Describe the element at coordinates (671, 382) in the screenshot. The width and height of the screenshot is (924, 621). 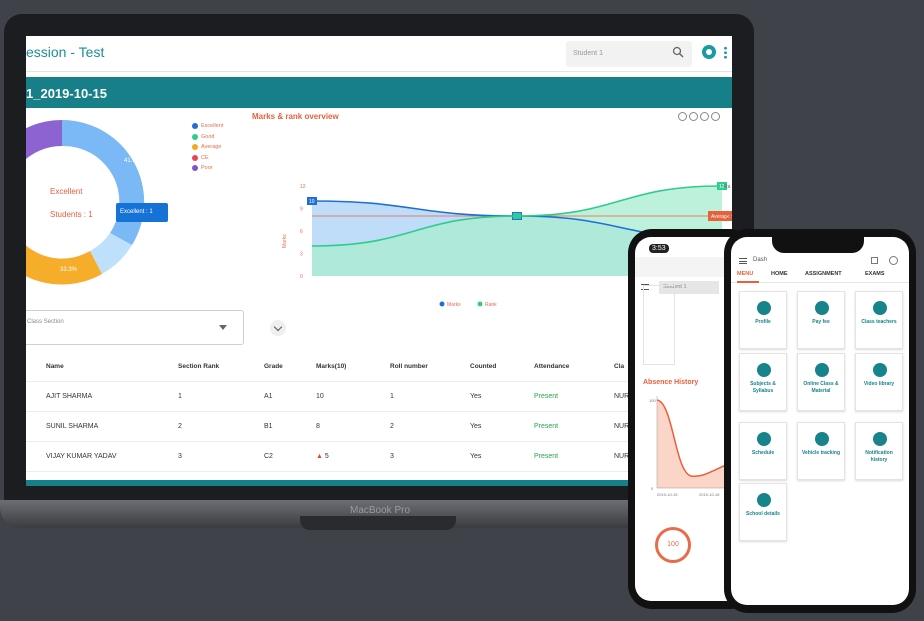
I see `absence-history-title: Absence History` at that location.